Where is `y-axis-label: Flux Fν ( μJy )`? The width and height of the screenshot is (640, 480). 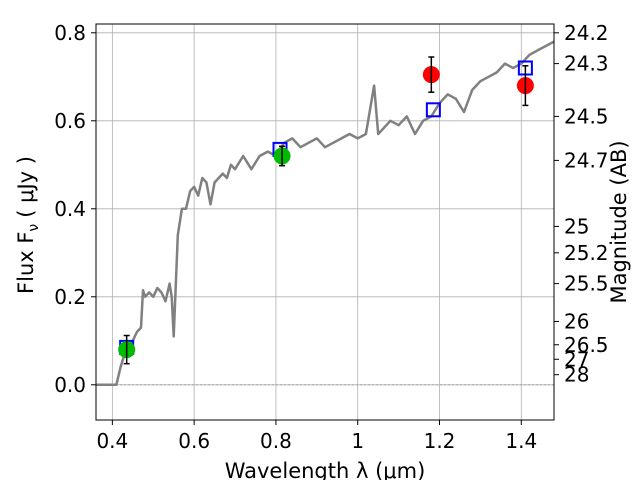 y-axis-label: Flux Fν ( μJy ) is located at coordinates (28, 225).